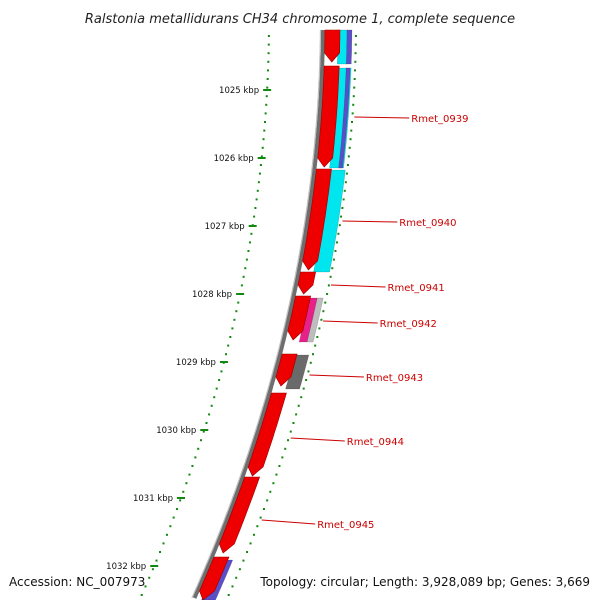 The height and width of the screenshot is (600, 600). What do you see at coordinates (315, 320) in the screenshot?
I see `gray-feature` at bounding box center [315, 320].